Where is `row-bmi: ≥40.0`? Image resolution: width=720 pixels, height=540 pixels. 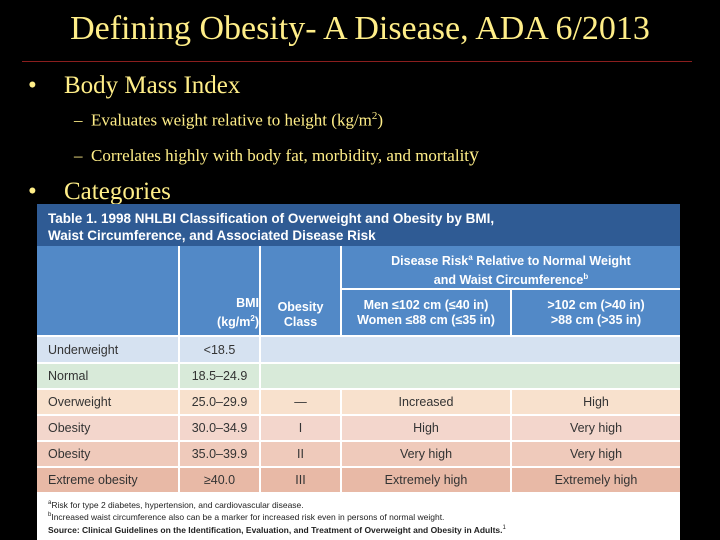 row-bmi: ≥40.0 is located at coordinates (218, 479).